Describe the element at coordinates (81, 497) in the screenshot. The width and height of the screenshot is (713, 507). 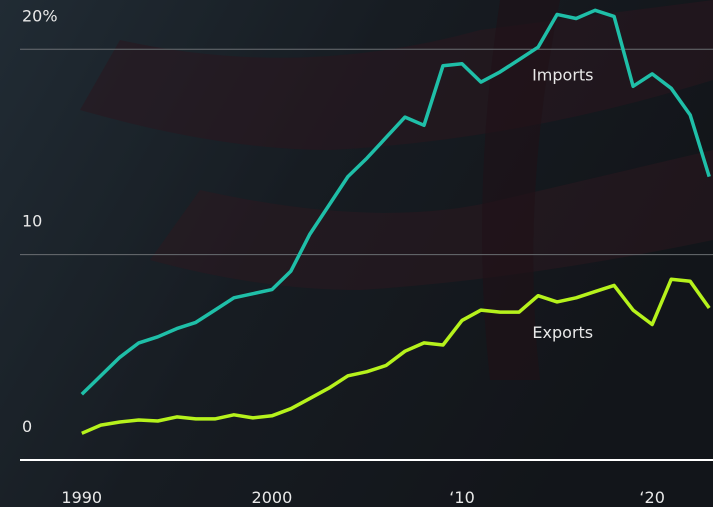
I see `x-tick-label: 1990` at that location.